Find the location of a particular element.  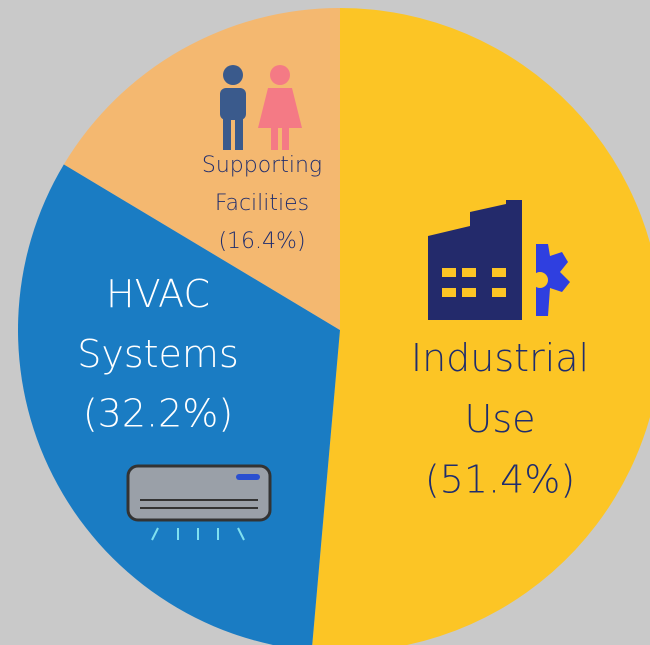

category-label: HVAC Systems is located at coordinates (158, 324).